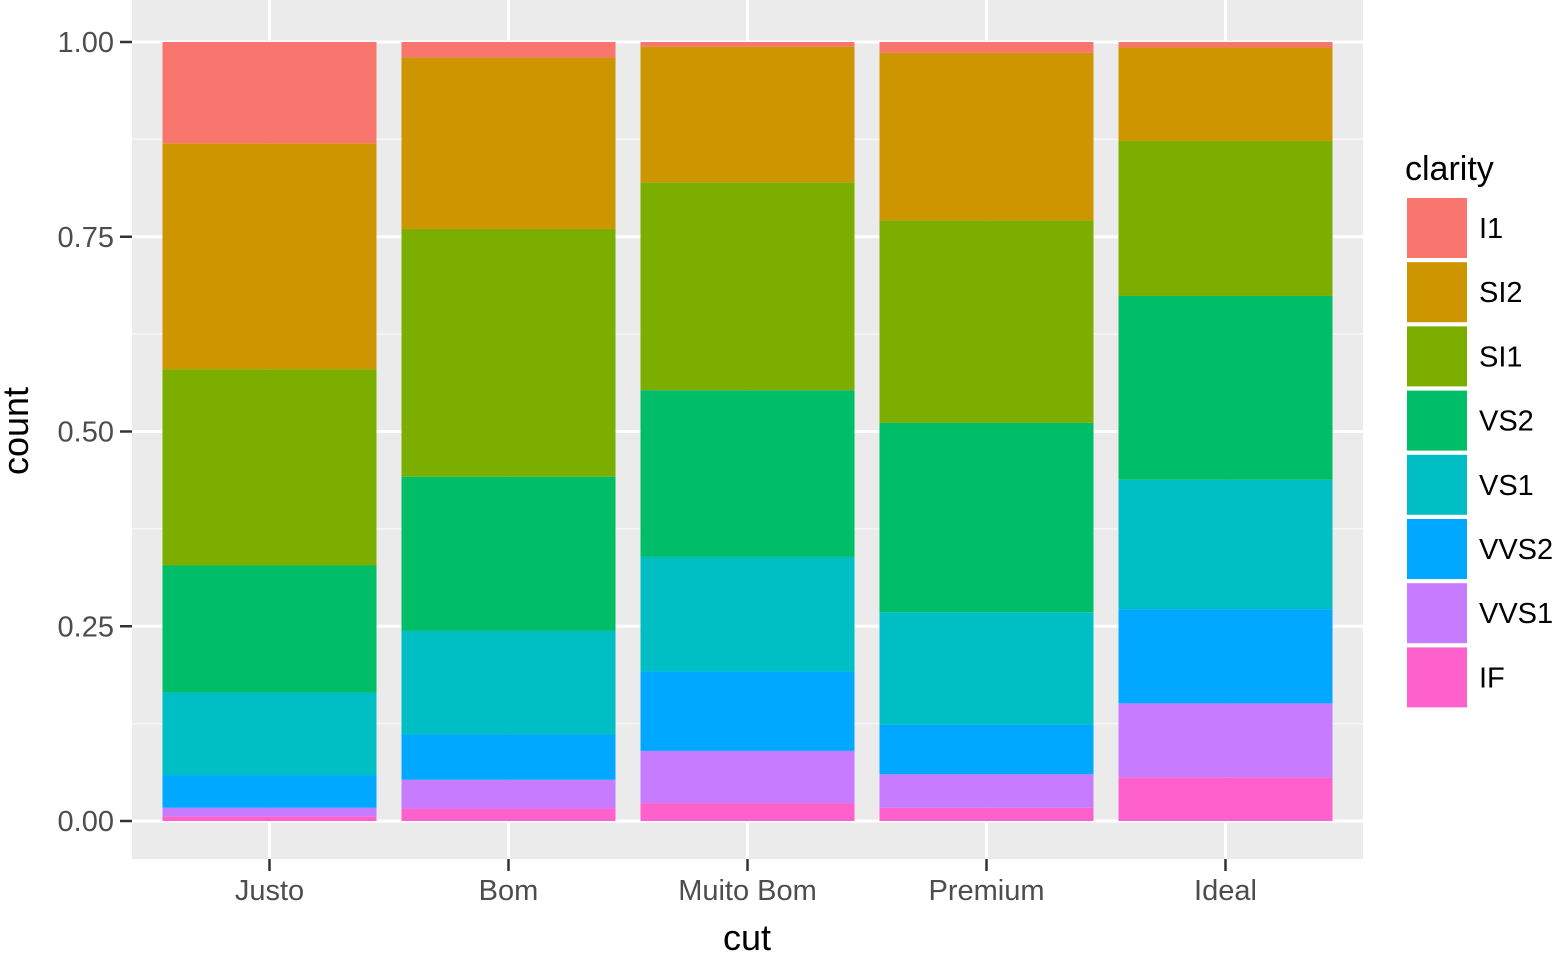 This screenshot has height=955, width=1565. I want to click on x-tick-label: Ideal, so click(1225, 891).